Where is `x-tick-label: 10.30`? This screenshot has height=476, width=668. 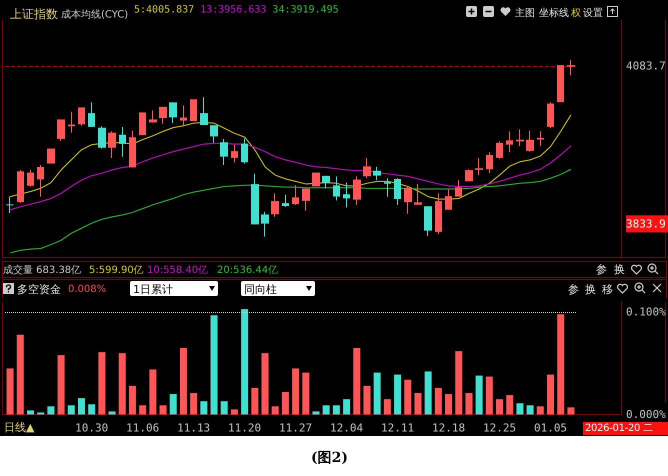 x-tick-label: 10.30 is located at coordinates (91, 428).